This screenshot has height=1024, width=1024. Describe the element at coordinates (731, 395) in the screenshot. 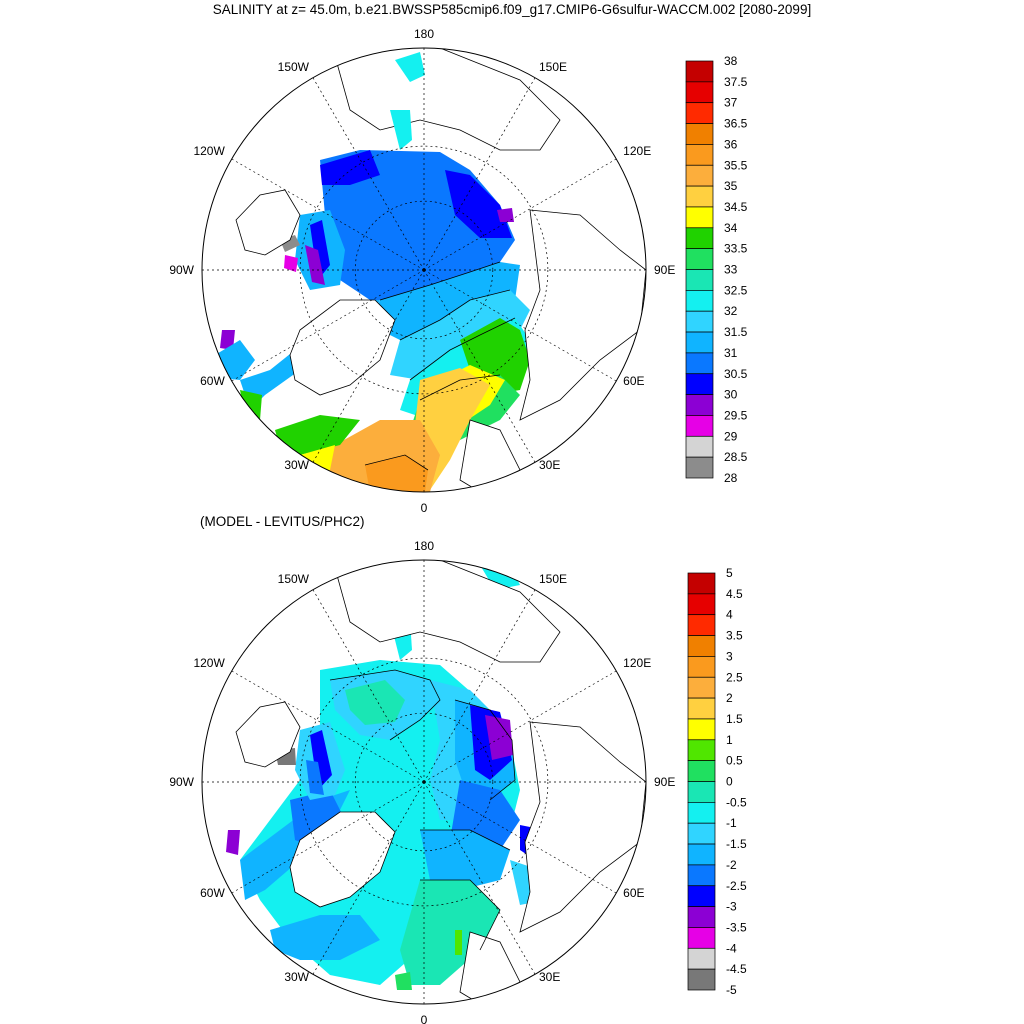

I see `colorbar-label: 30` at that location.